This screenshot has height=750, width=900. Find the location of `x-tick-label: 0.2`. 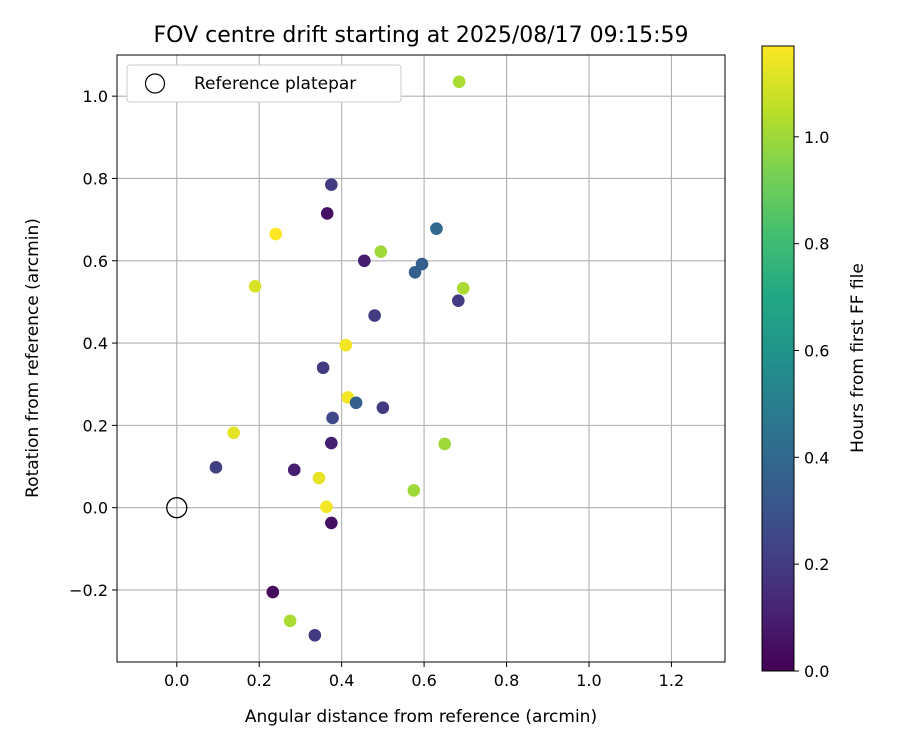

x-tick-label: 0.2 is located at coordinates (258, 680).